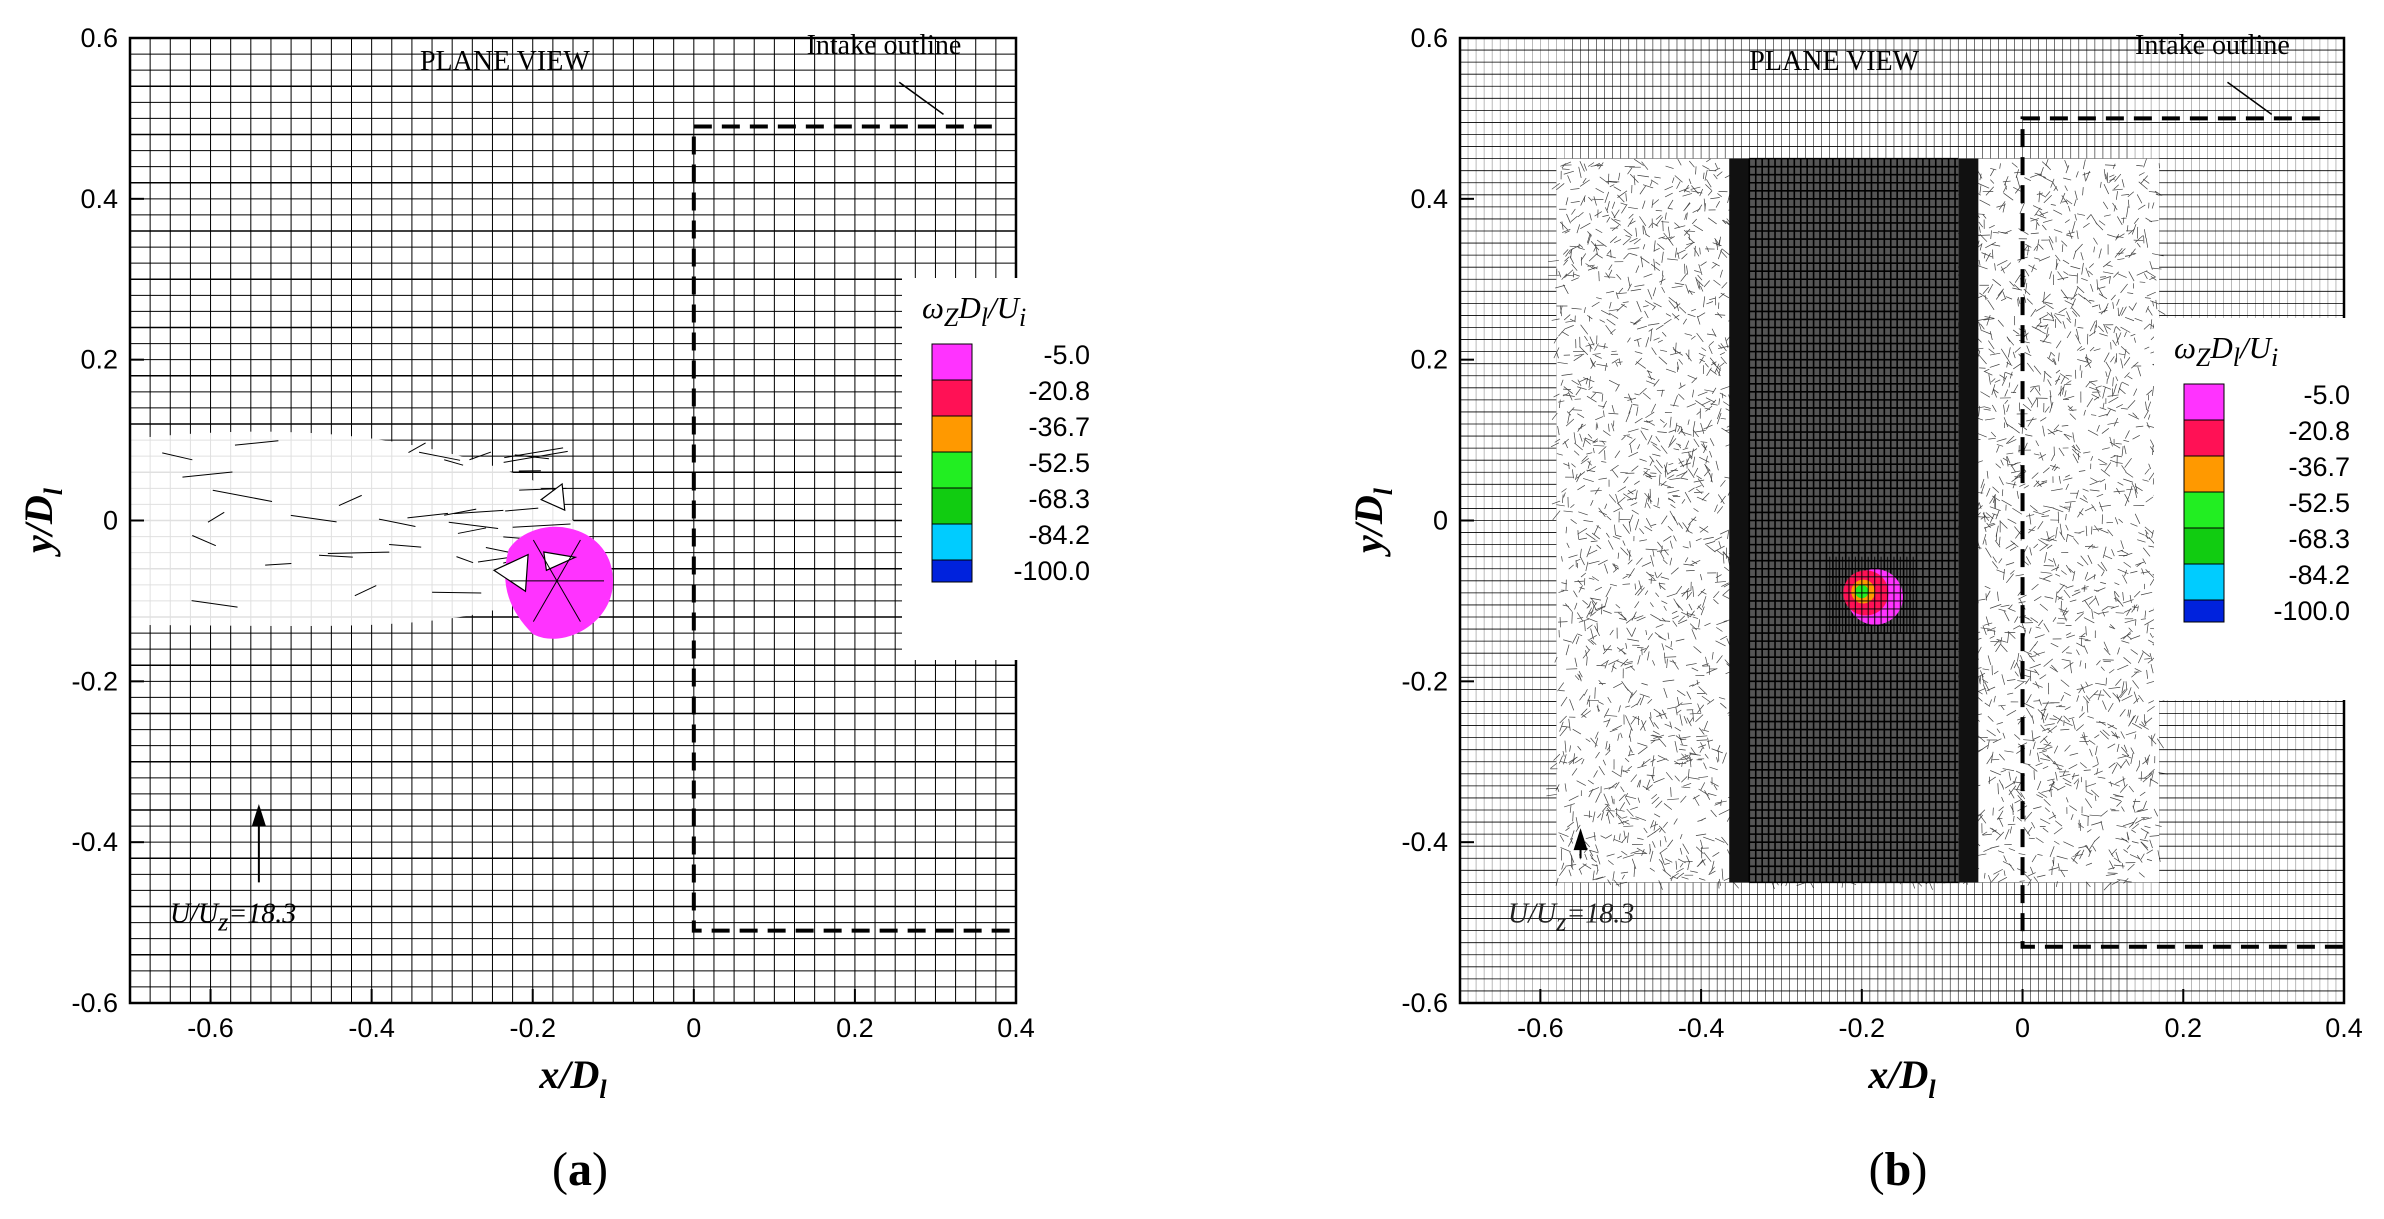 The height and width of the screenshot is (1219, 2384). I want to click on legend-title-sub: Z, so click(951, 317).